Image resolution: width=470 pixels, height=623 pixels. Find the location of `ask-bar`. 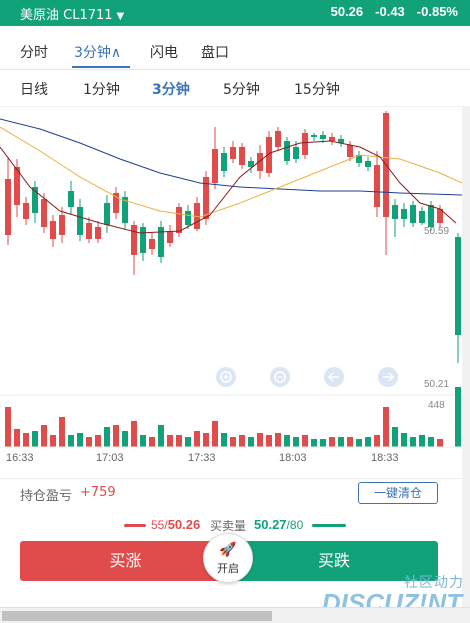

ask-bar is located at coordinates (329, 525).